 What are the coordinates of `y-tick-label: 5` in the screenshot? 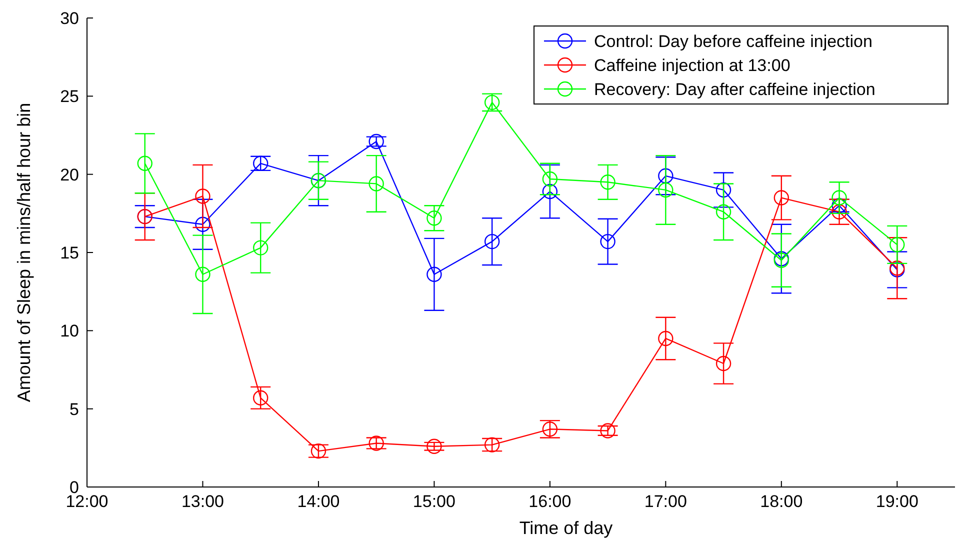 It's located at (74, 409).